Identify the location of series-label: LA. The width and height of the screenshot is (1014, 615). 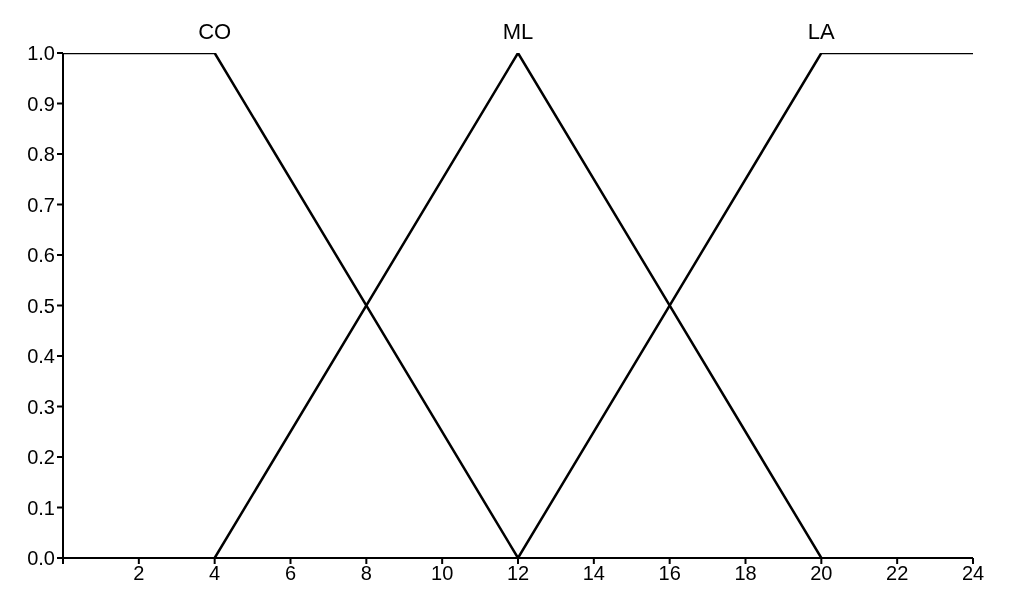
(821, 31).